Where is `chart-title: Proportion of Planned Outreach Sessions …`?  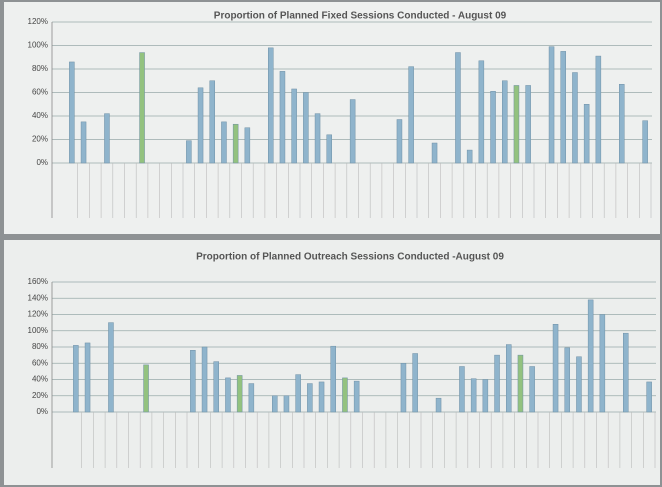 chart-title: Proportion of Planned Outreach Sessions … is located at coordinates (350, 257).